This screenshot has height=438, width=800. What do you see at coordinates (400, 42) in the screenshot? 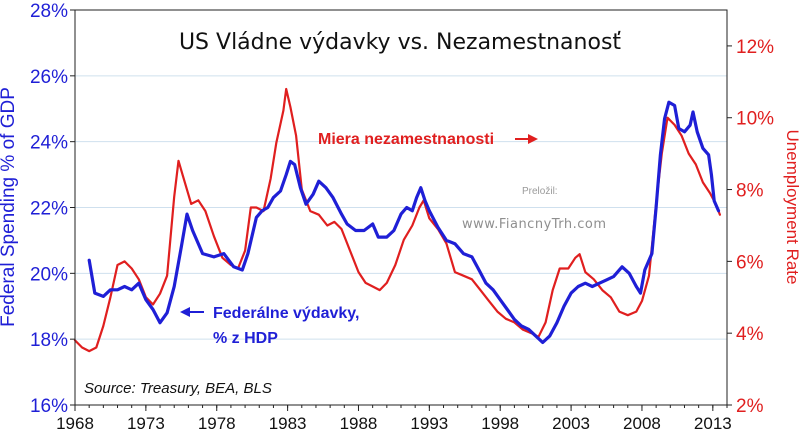
I see `chart-title: US Vládne výdavky vs. Nezamestnanosť` at bounding box center [400, 42].